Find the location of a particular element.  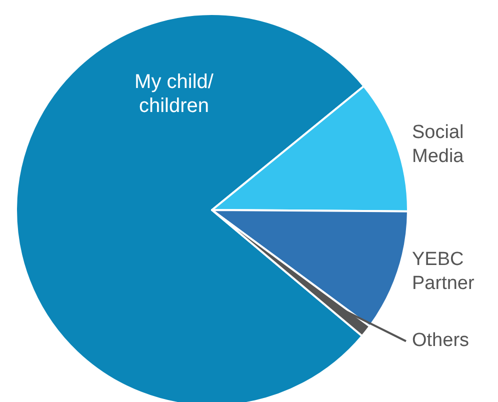

slice-label: Others is located at coordinates (441, 341).